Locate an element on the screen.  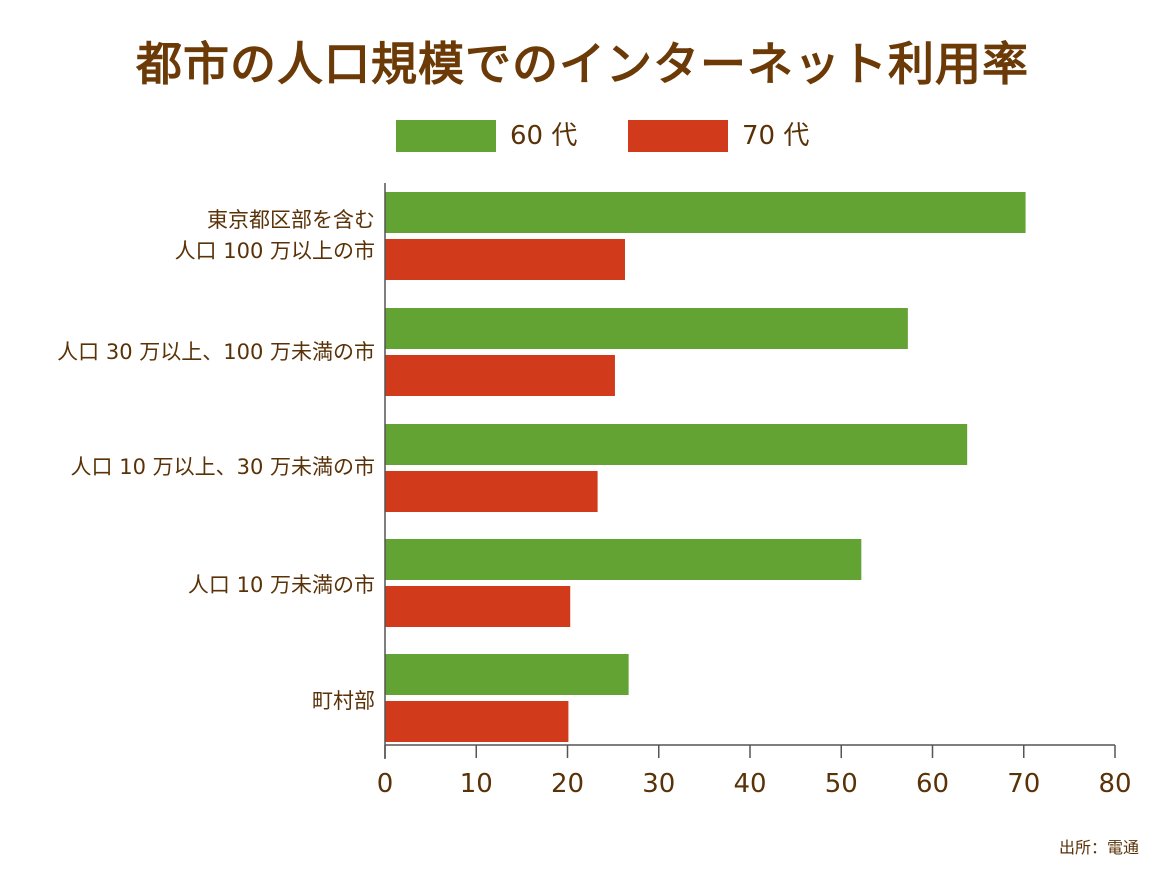
category-label-3-line-1: 人口 10 万以上、30 万未満の市 is located at coordinates (222, 467).